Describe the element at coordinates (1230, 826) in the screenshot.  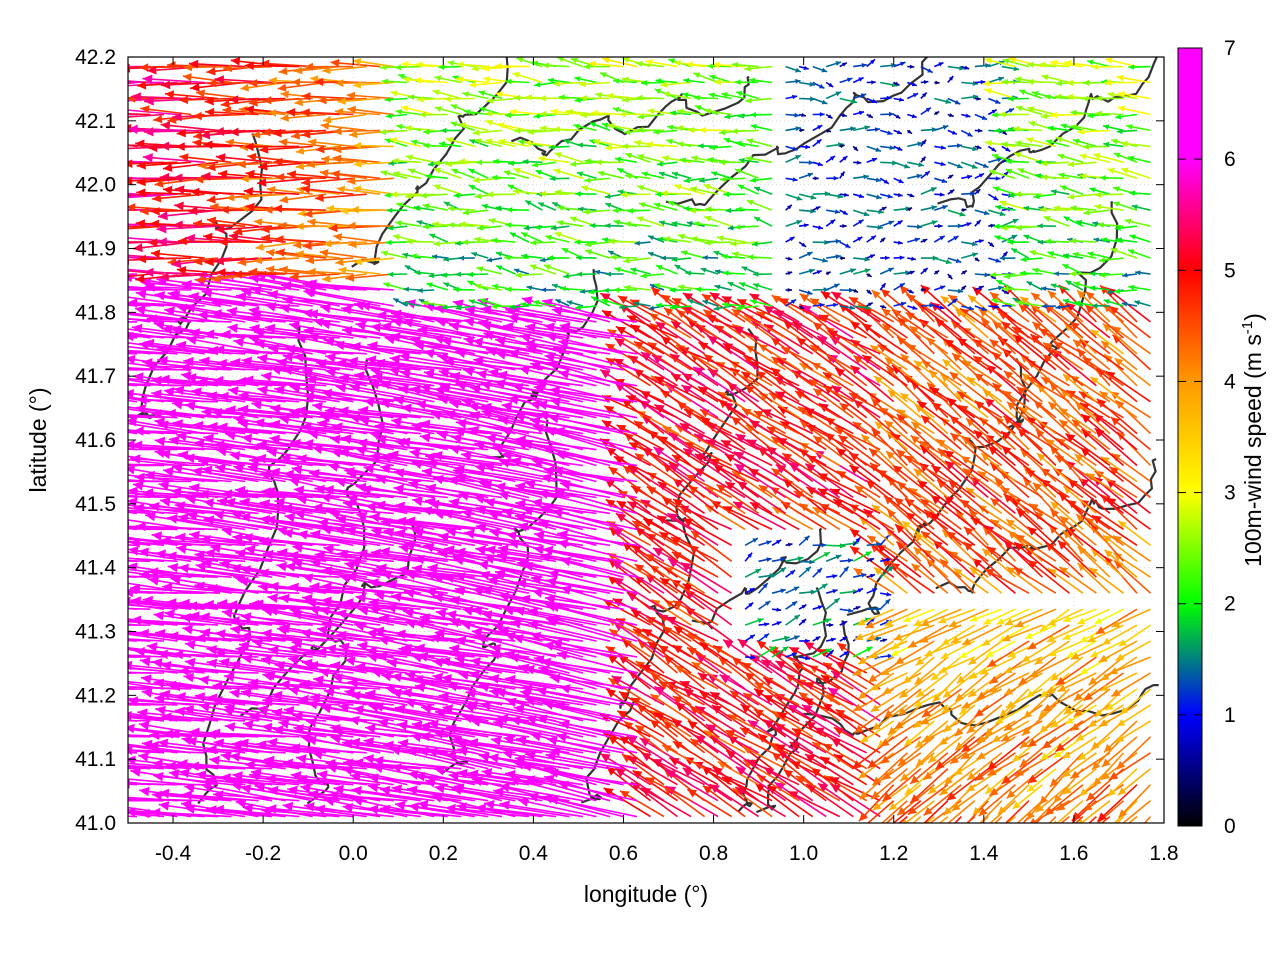
I see `colorbar-tick-label: 0` at that location.